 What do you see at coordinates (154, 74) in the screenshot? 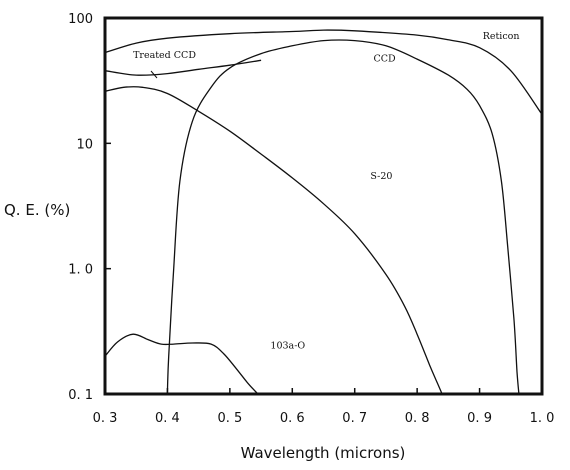
I see `treated-ccd-leader-line` at bounding box center [154, 74].